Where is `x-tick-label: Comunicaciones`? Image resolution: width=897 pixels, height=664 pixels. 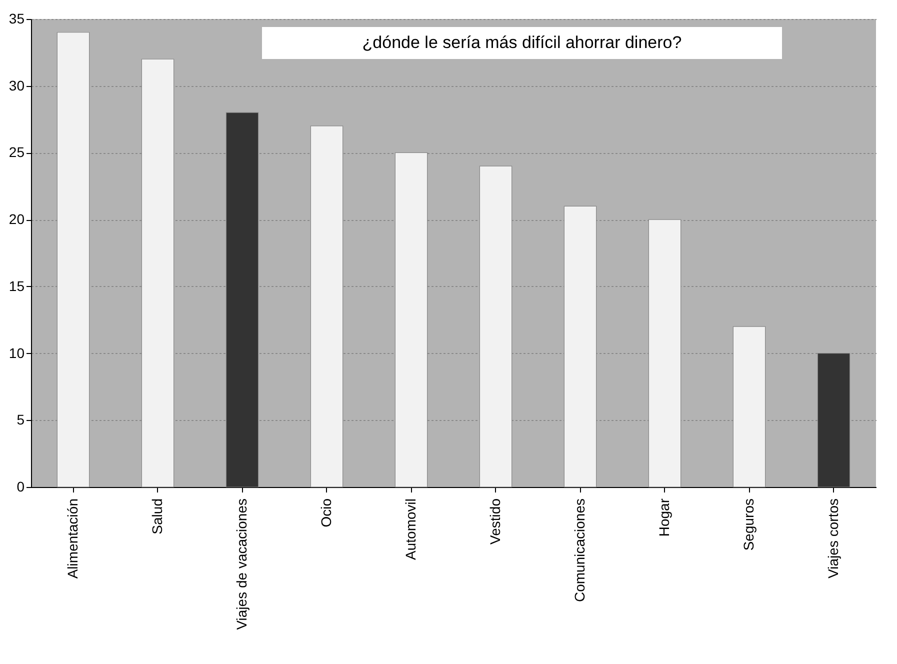
x-tick-label: Comunicaciones is located at coordinates (579, 550).